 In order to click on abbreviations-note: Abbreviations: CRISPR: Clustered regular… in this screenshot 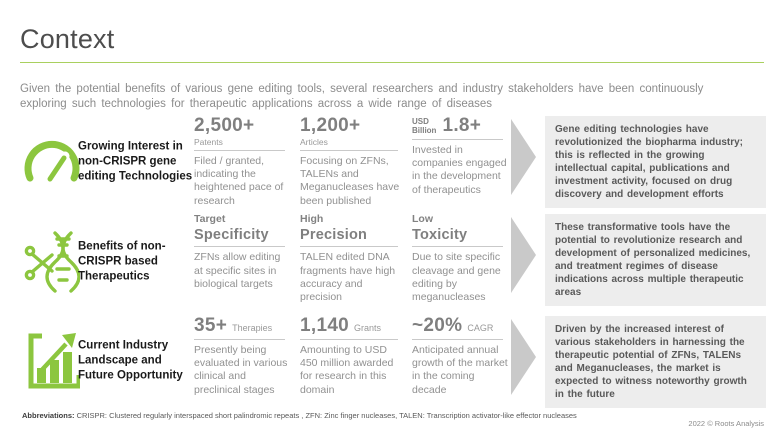, I will do `click(299, 415)`.